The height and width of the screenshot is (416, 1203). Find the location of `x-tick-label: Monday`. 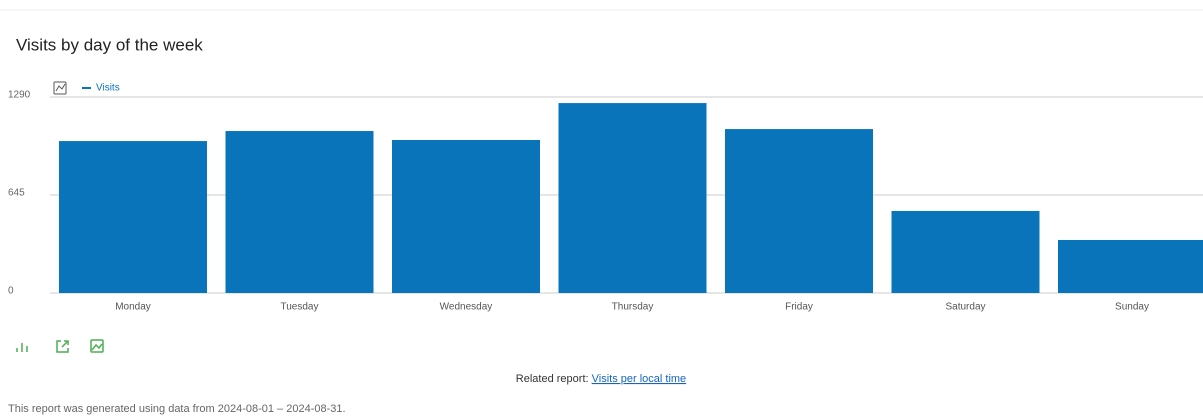

x-tick-label: Monday is located at coordinates (133, 307).